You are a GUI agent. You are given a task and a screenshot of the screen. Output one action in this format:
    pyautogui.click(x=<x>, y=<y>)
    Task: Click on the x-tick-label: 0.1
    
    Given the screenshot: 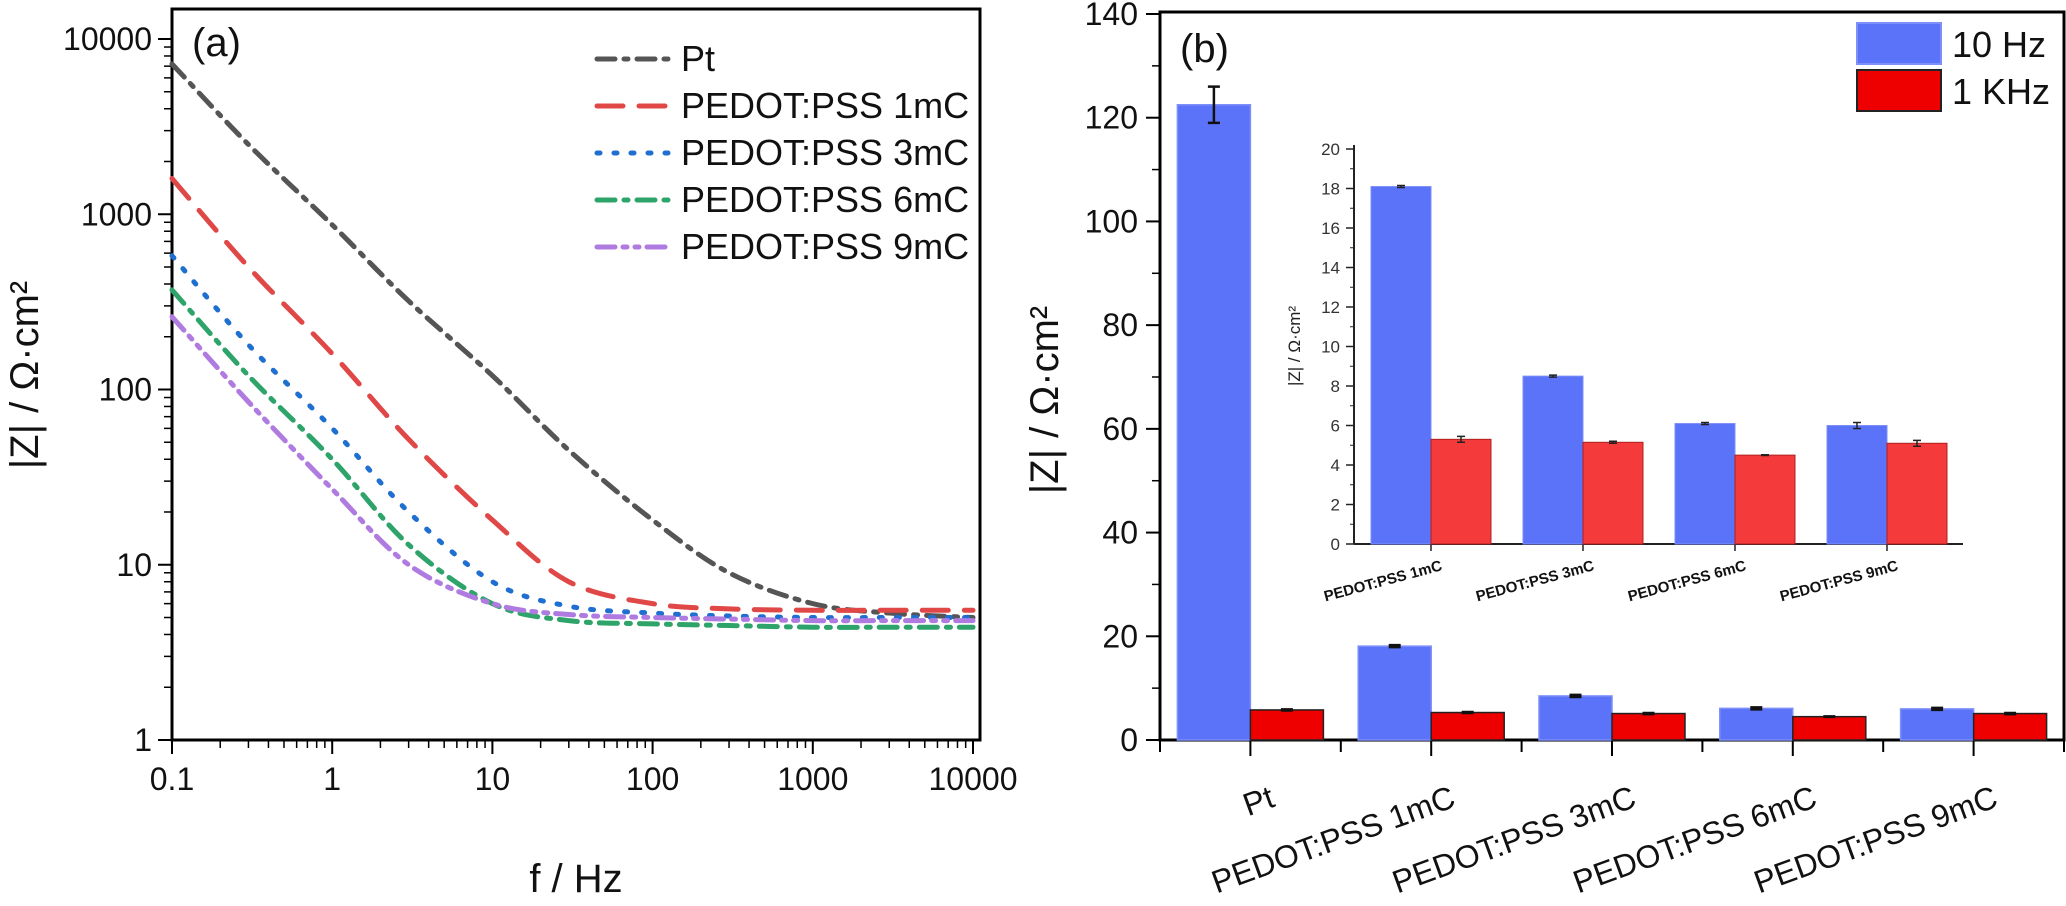 What is the action you would take?
    pyautogui.click(x=172, y=779)
    